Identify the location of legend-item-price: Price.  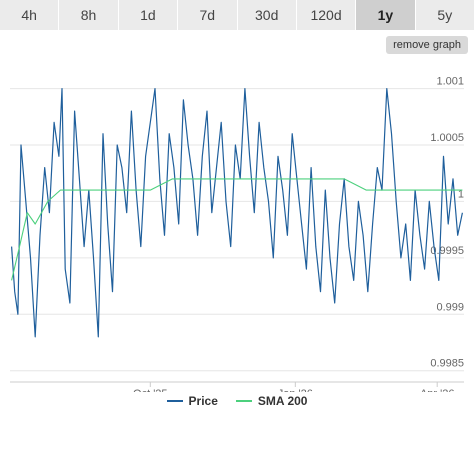
(192, 401).